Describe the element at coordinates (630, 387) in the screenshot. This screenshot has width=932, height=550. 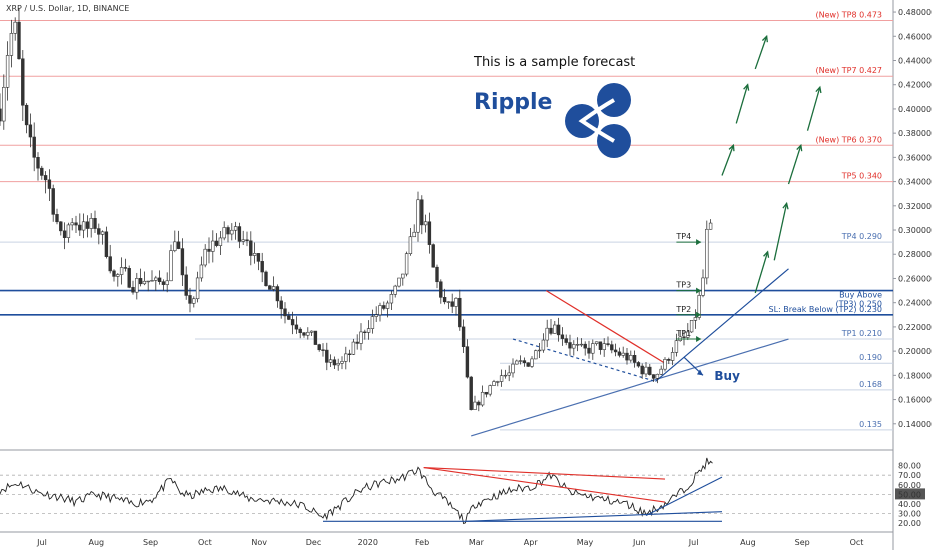
I see `support-trendline` at that location.